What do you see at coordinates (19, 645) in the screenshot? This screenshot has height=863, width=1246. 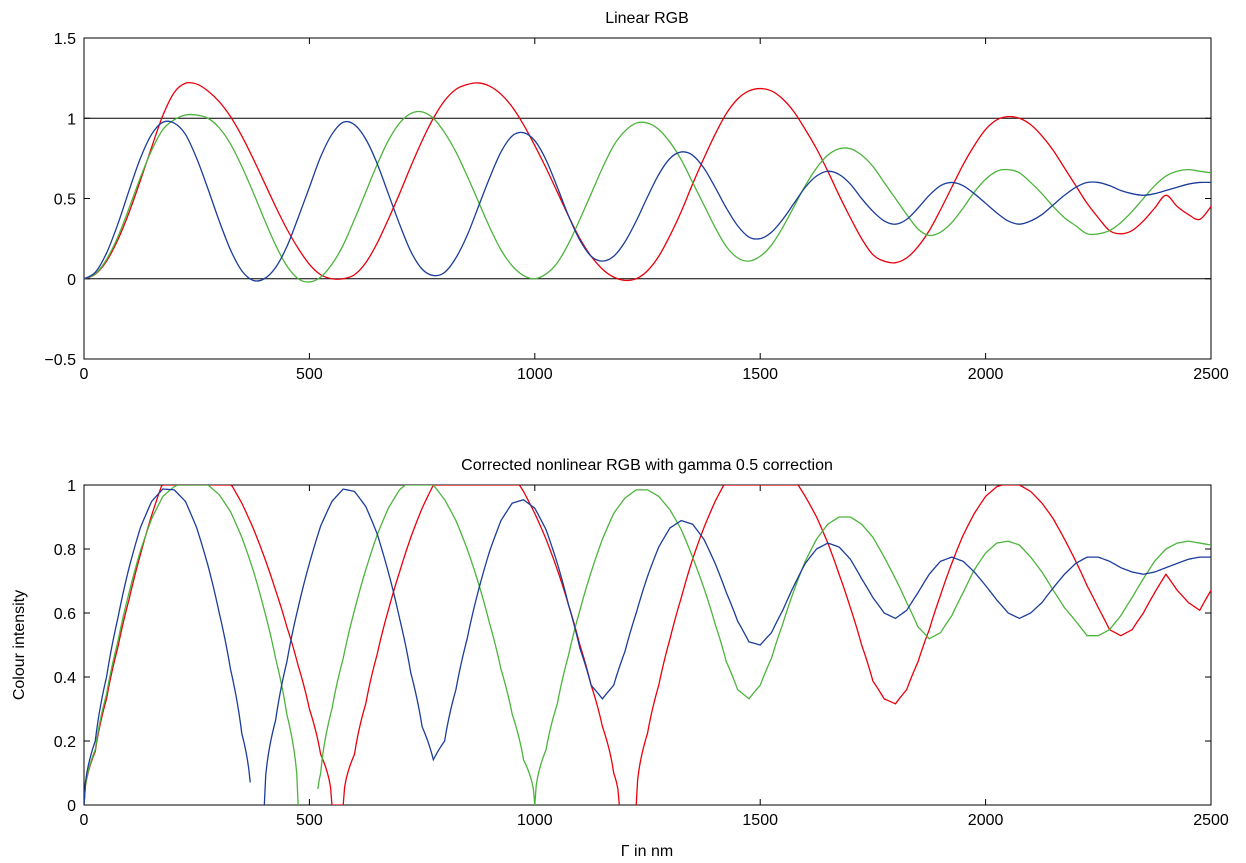 I see `y-axis-label: Colour intensity` at bounding box center [19, 645].